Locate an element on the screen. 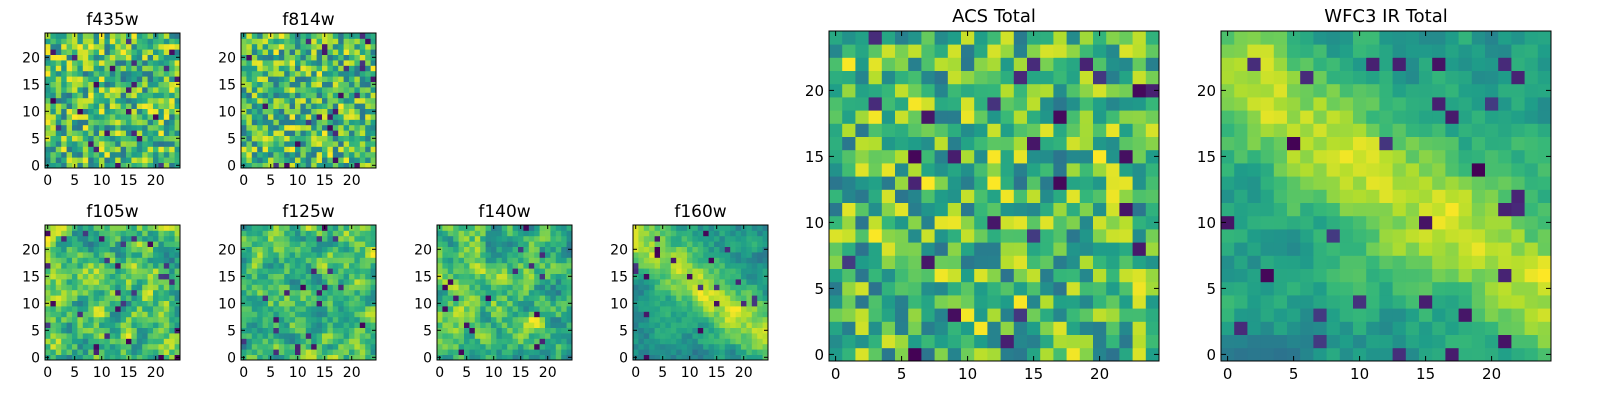 The image size is (1600, 400). x-tick-label: 10 is located at coordinates (690, 373).